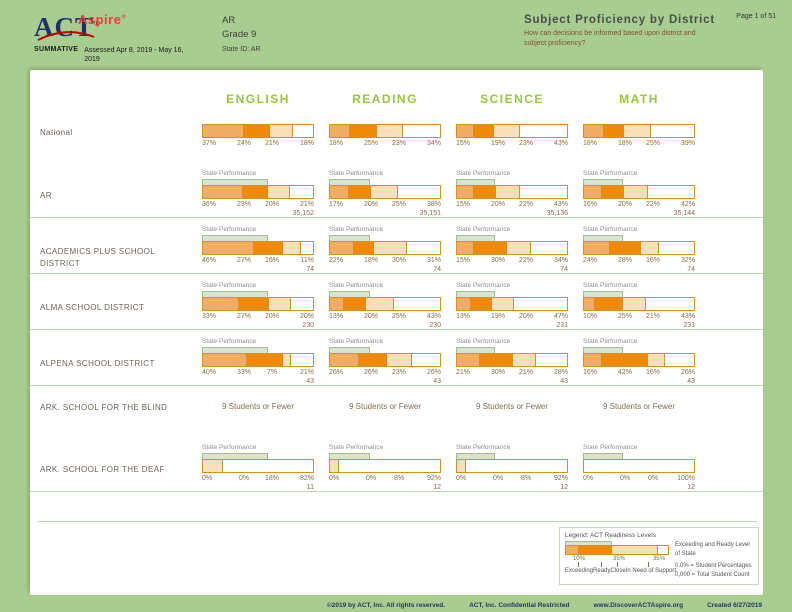 This screenshot has height=612, width=792. What do you see at coordinates (258, 135) in the screenshot?
I see `subject-cell: 37% 24% 21% 18%` at bounding box center [258, 135].